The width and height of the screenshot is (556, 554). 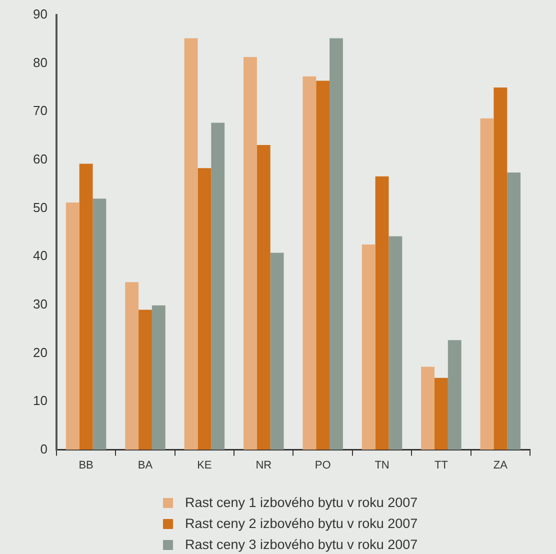 I want to click on y-tick-label: 30, so click(x=40, y=304).